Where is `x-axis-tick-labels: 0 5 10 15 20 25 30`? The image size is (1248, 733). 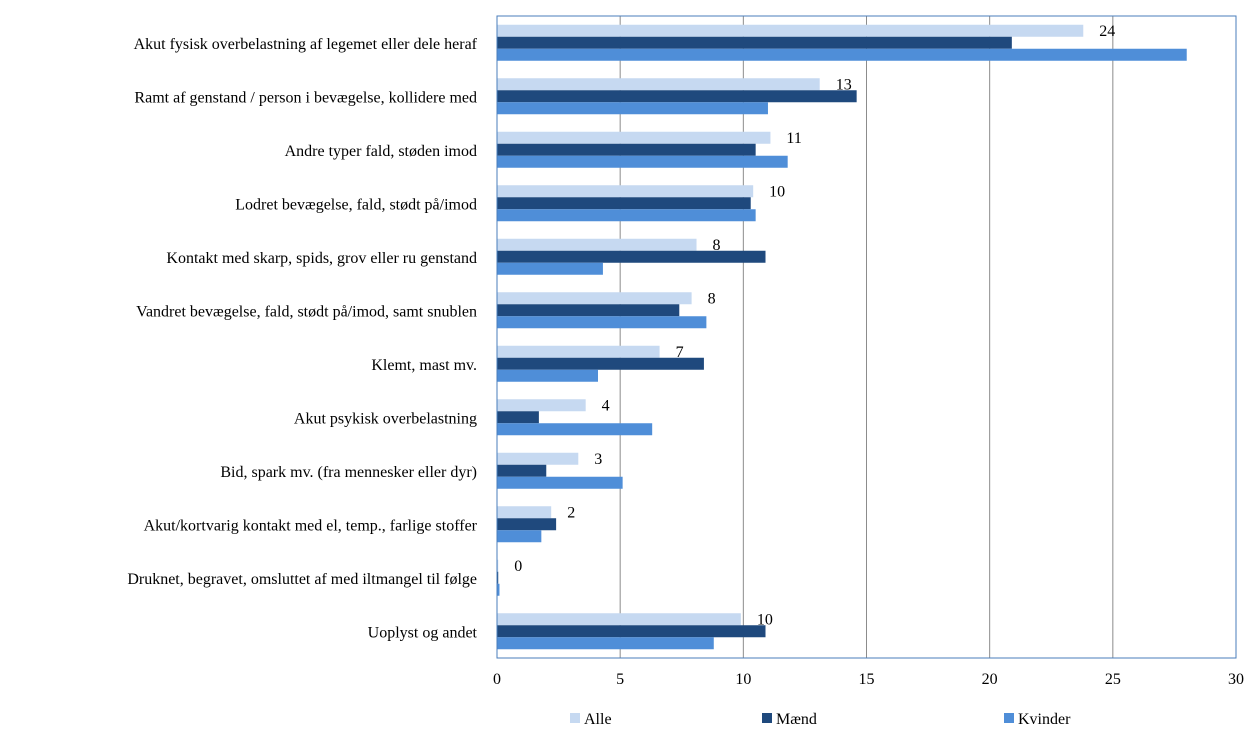 x-axis-tick-labels: 0 5 10 15 20 25 30 is located at coordinates (868, 679).